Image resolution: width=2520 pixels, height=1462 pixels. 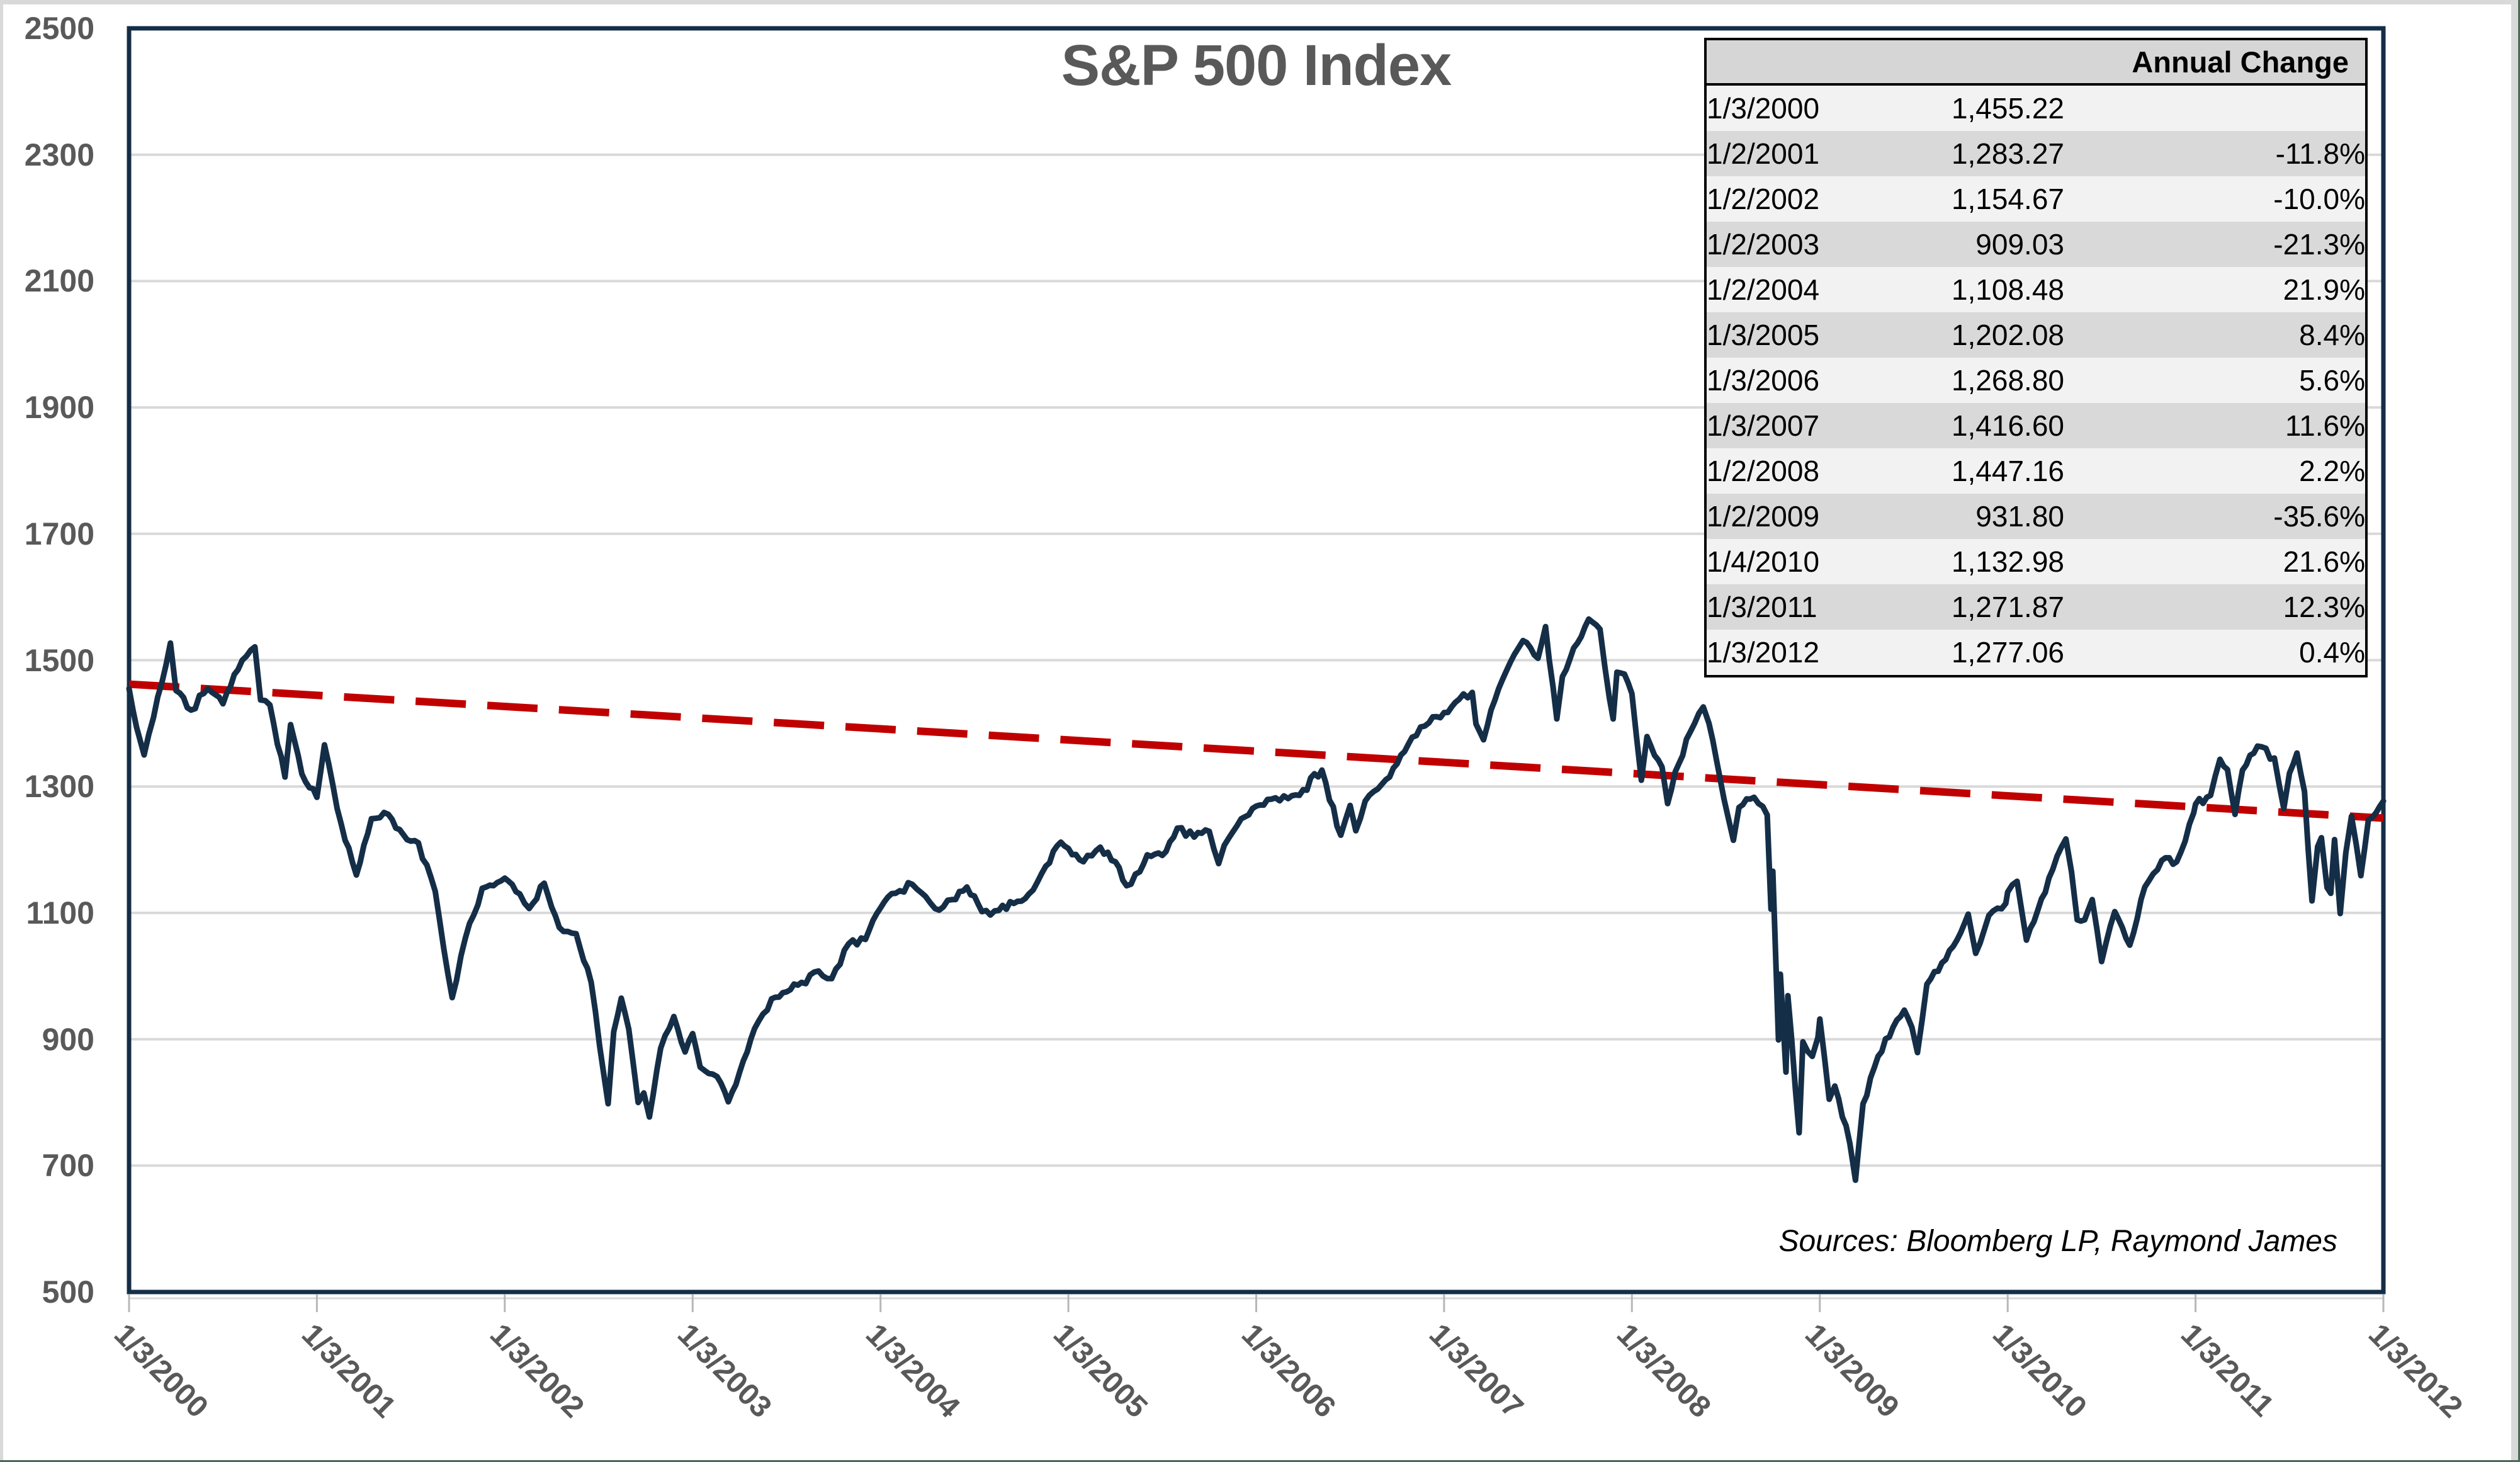 What do you see at coordinates (68, 1039) in the screenshot?
I see `y-axis-label: 900` at bounding box center [68, 1039].